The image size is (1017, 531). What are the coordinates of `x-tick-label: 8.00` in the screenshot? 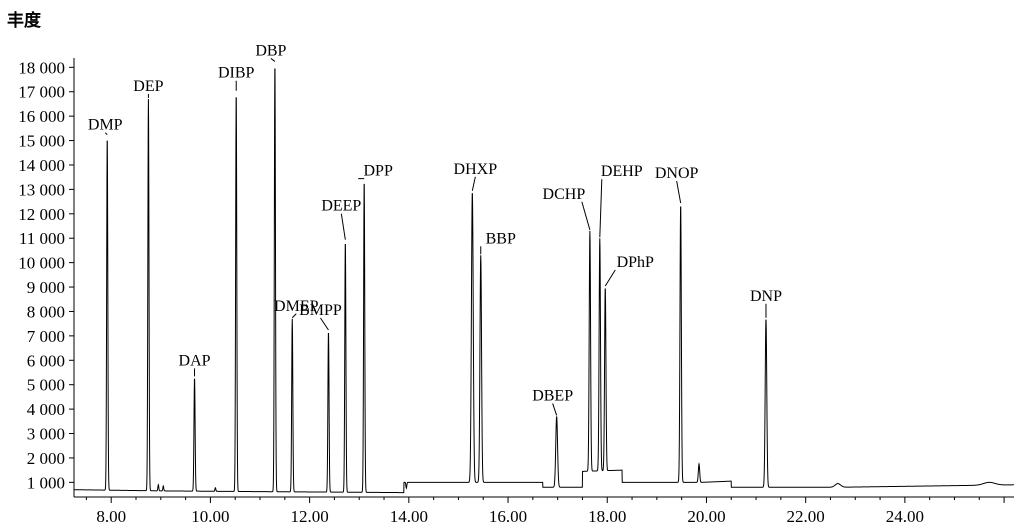 It's located at (111, 516).